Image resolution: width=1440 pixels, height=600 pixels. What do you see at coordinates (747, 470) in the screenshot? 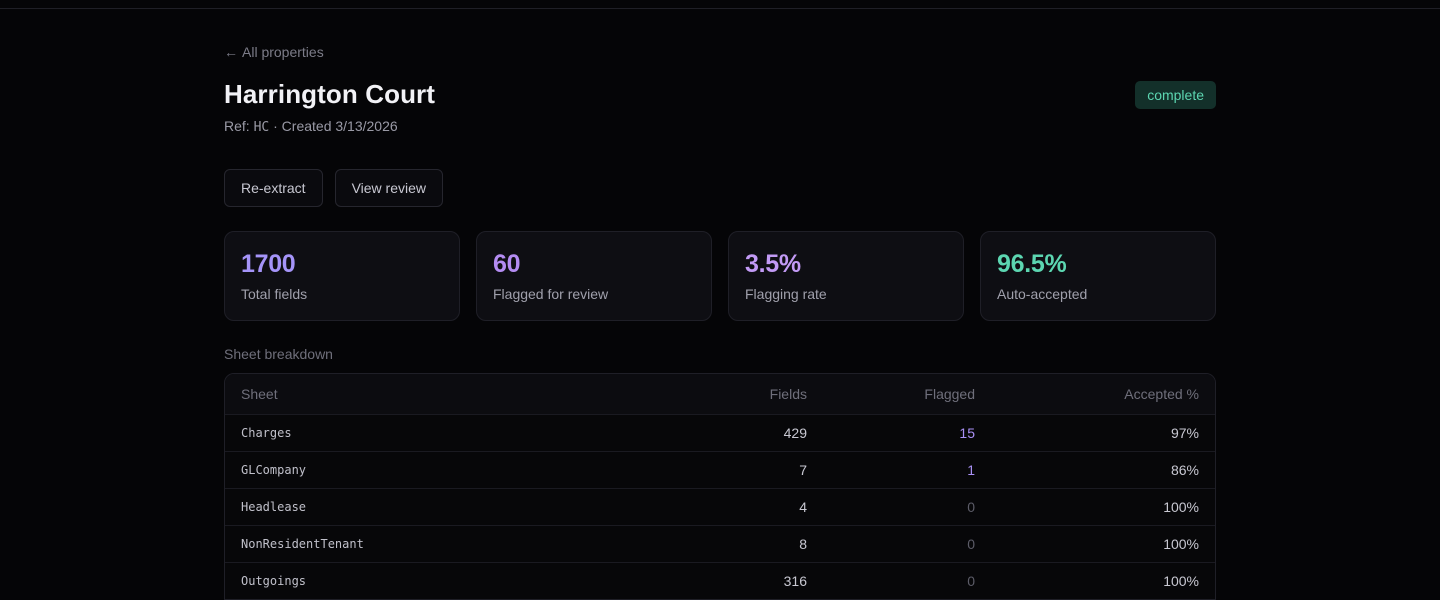
I see `fields-count: 7` at bounding box center [747, 470].